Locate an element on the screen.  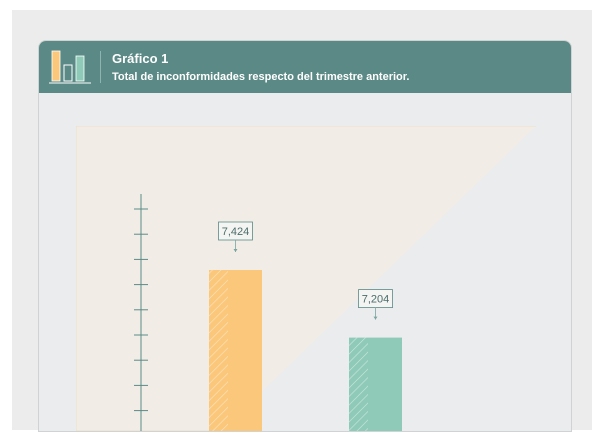
chart-title: Gráfico 1 is located at coordinates (140, 58).